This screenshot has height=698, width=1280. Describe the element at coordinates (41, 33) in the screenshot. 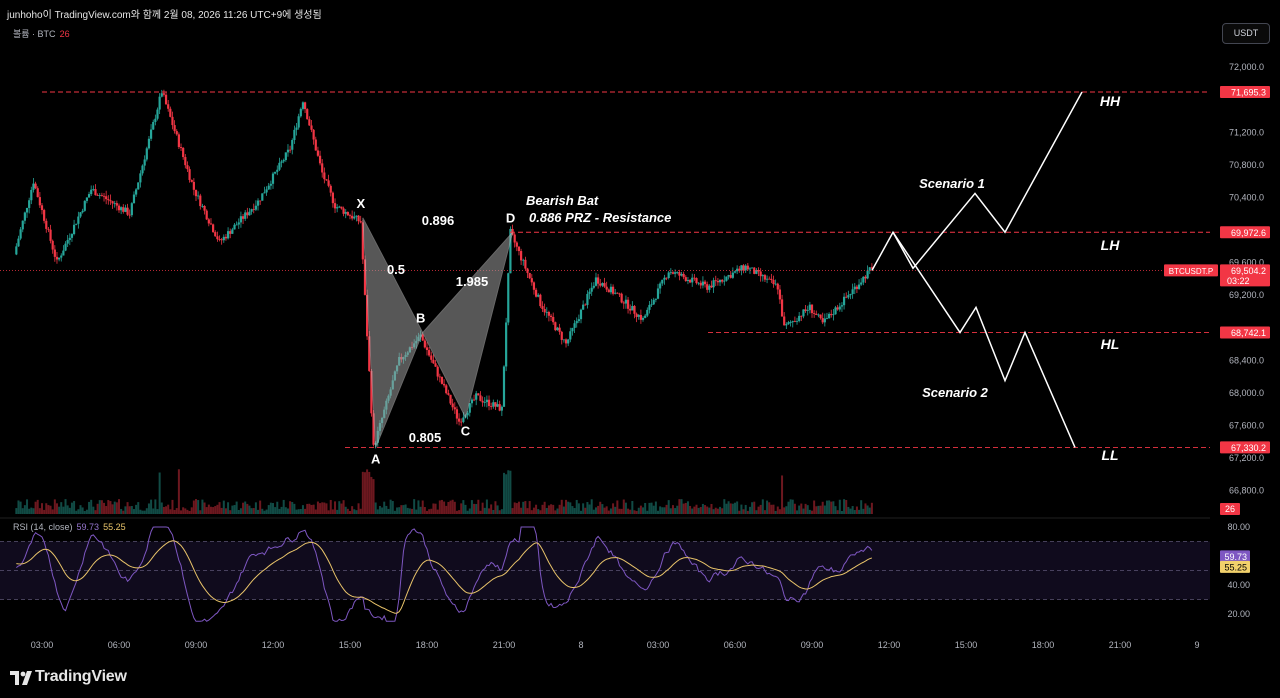

I see `volume-legend: 볼륨 · BTC 26` at that location.